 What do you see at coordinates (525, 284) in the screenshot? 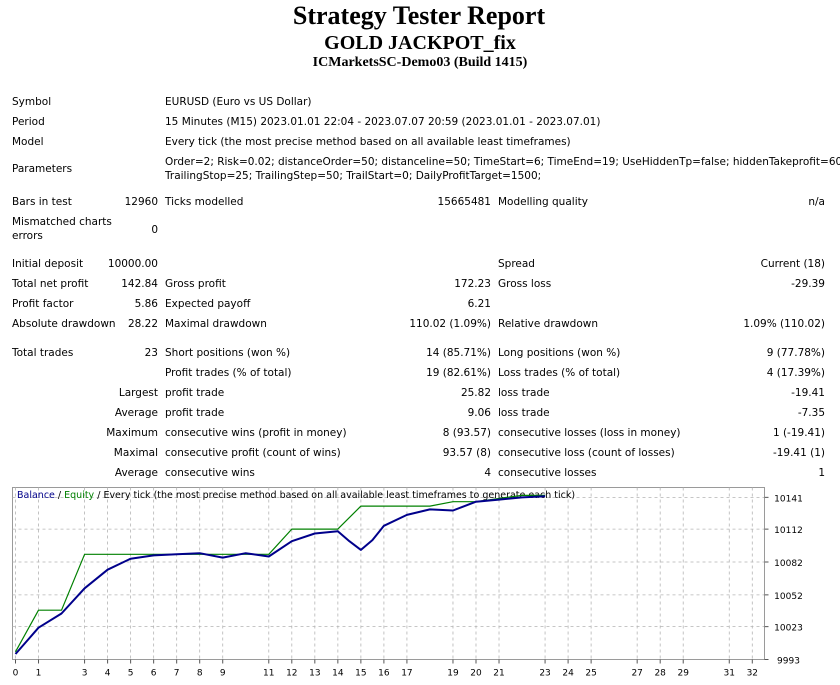
I see `gross-loss-label: Gross loss` at bounding box center [525, 284].